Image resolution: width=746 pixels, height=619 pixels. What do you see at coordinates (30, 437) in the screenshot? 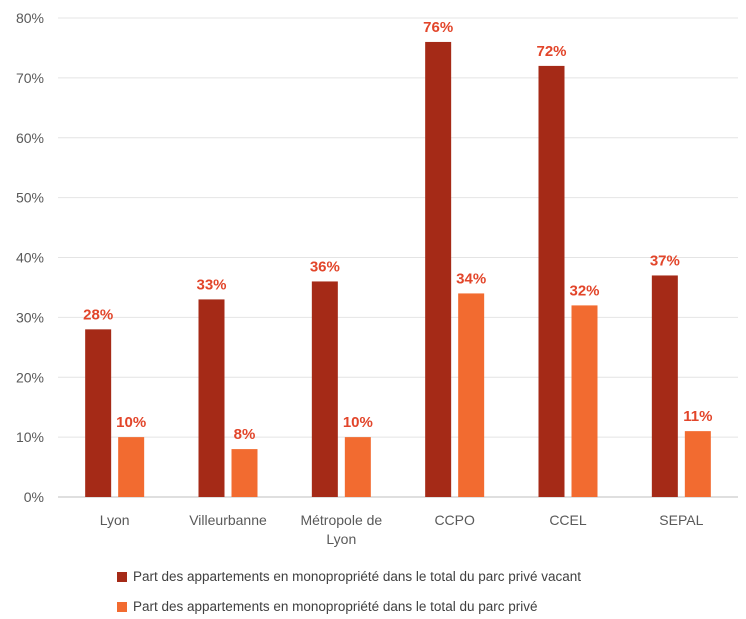
I see `y-tick-label: 10%` at bounding box center [30, 437].